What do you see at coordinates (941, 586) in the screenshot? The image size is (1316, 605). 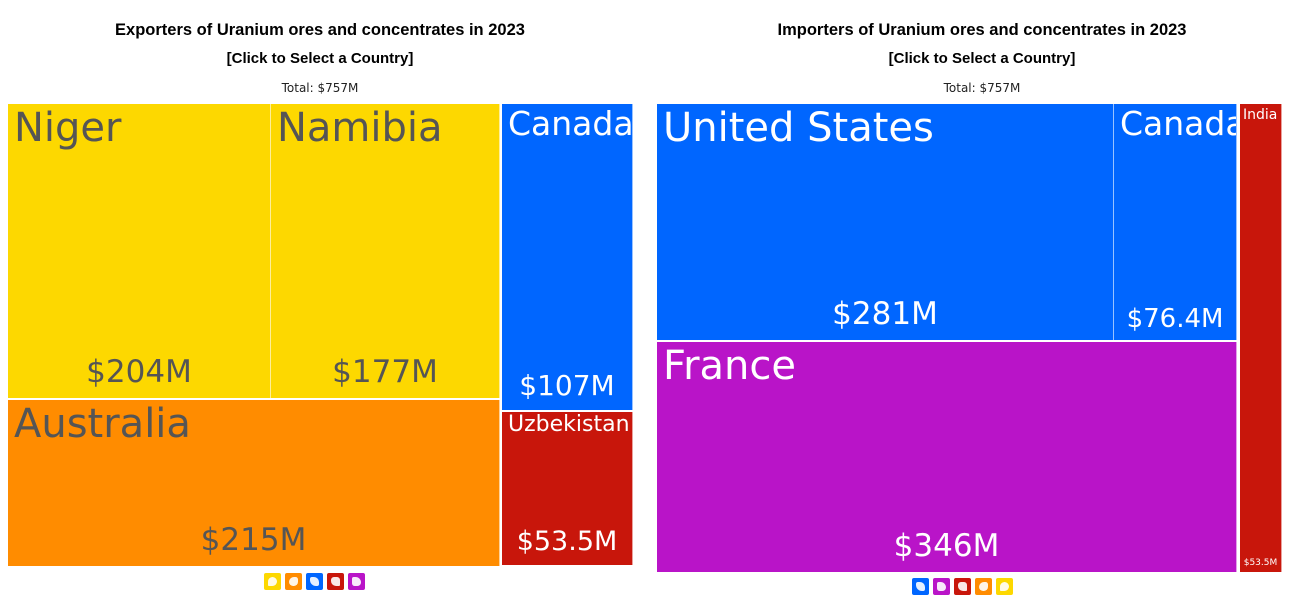 I see `importers-legend-europe-icon` at bounding box center [941, 586].